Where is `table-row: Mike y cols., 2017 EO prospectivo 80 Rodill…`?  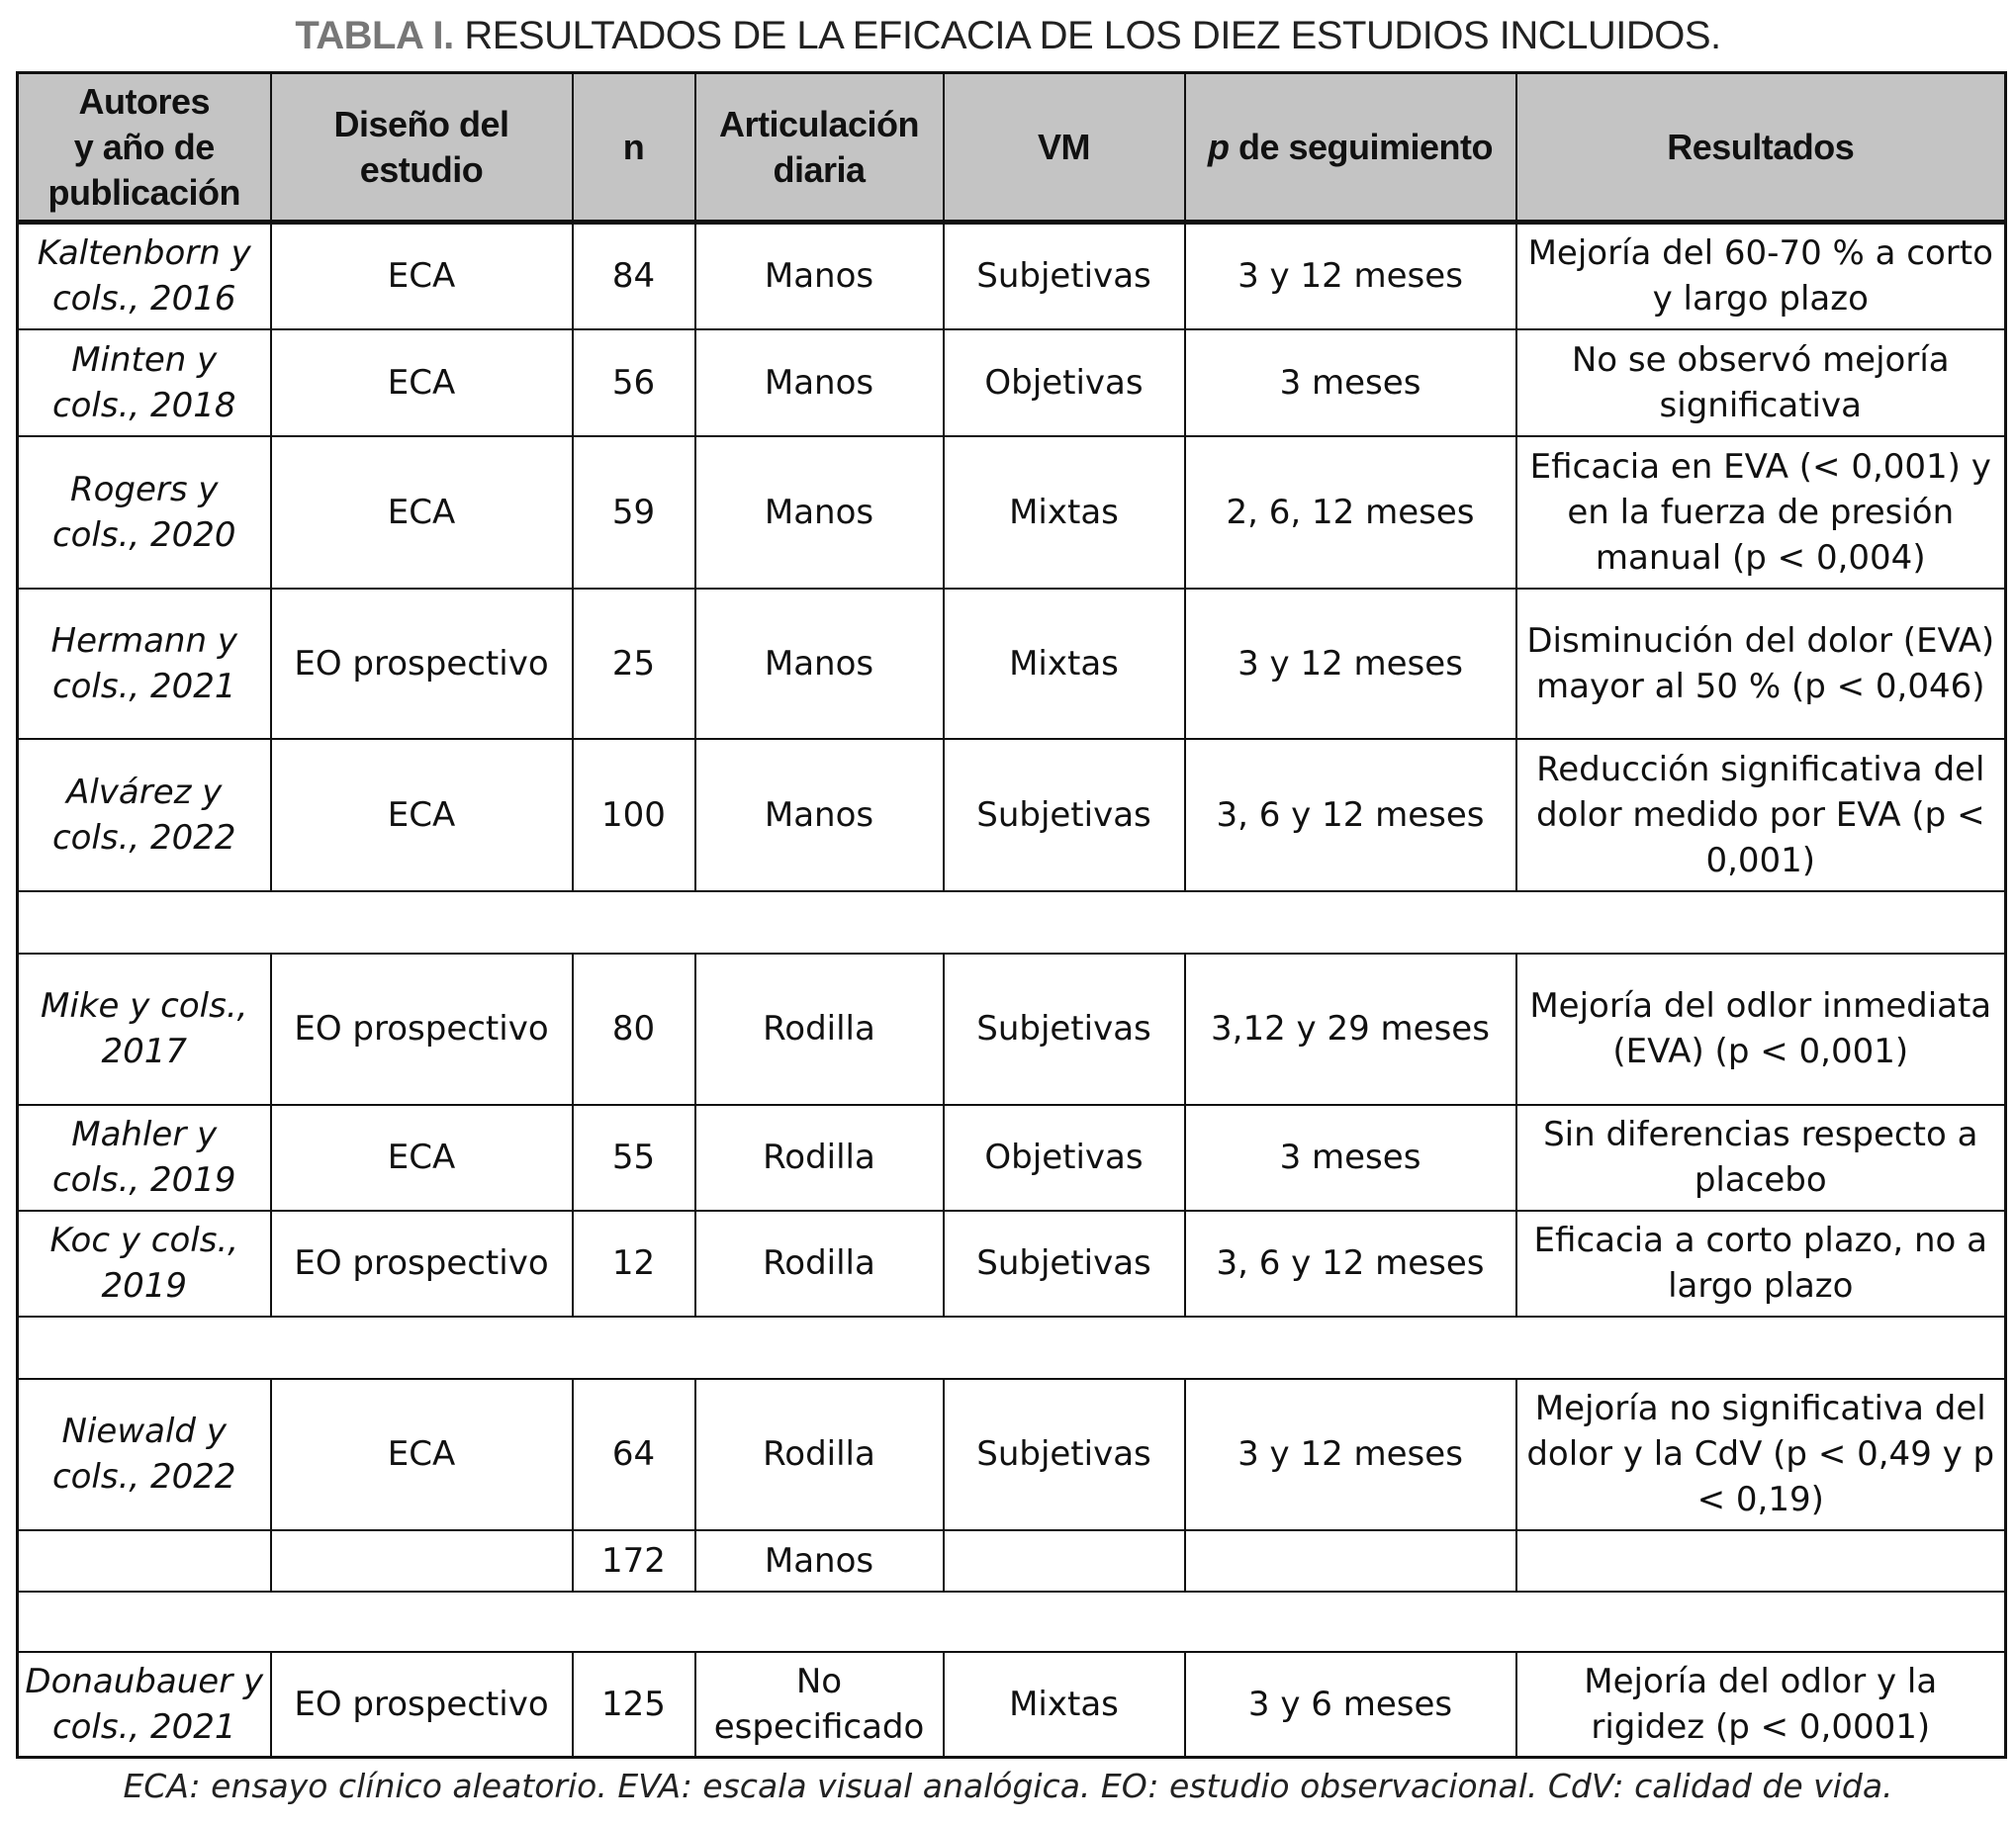
table-row: Mike y cols., 2017 EO prospectivo 80 Rodill… is located at coordinates (1011, 1029).